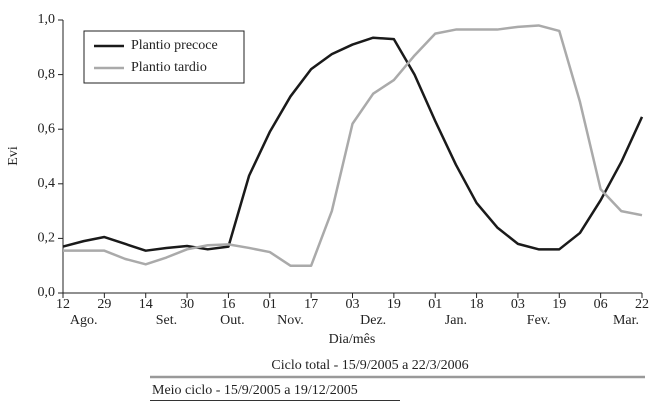 The height and width of the screenshot is (401, 651). I want to click on legend-label: Plantio precoce, so click(174, 45).